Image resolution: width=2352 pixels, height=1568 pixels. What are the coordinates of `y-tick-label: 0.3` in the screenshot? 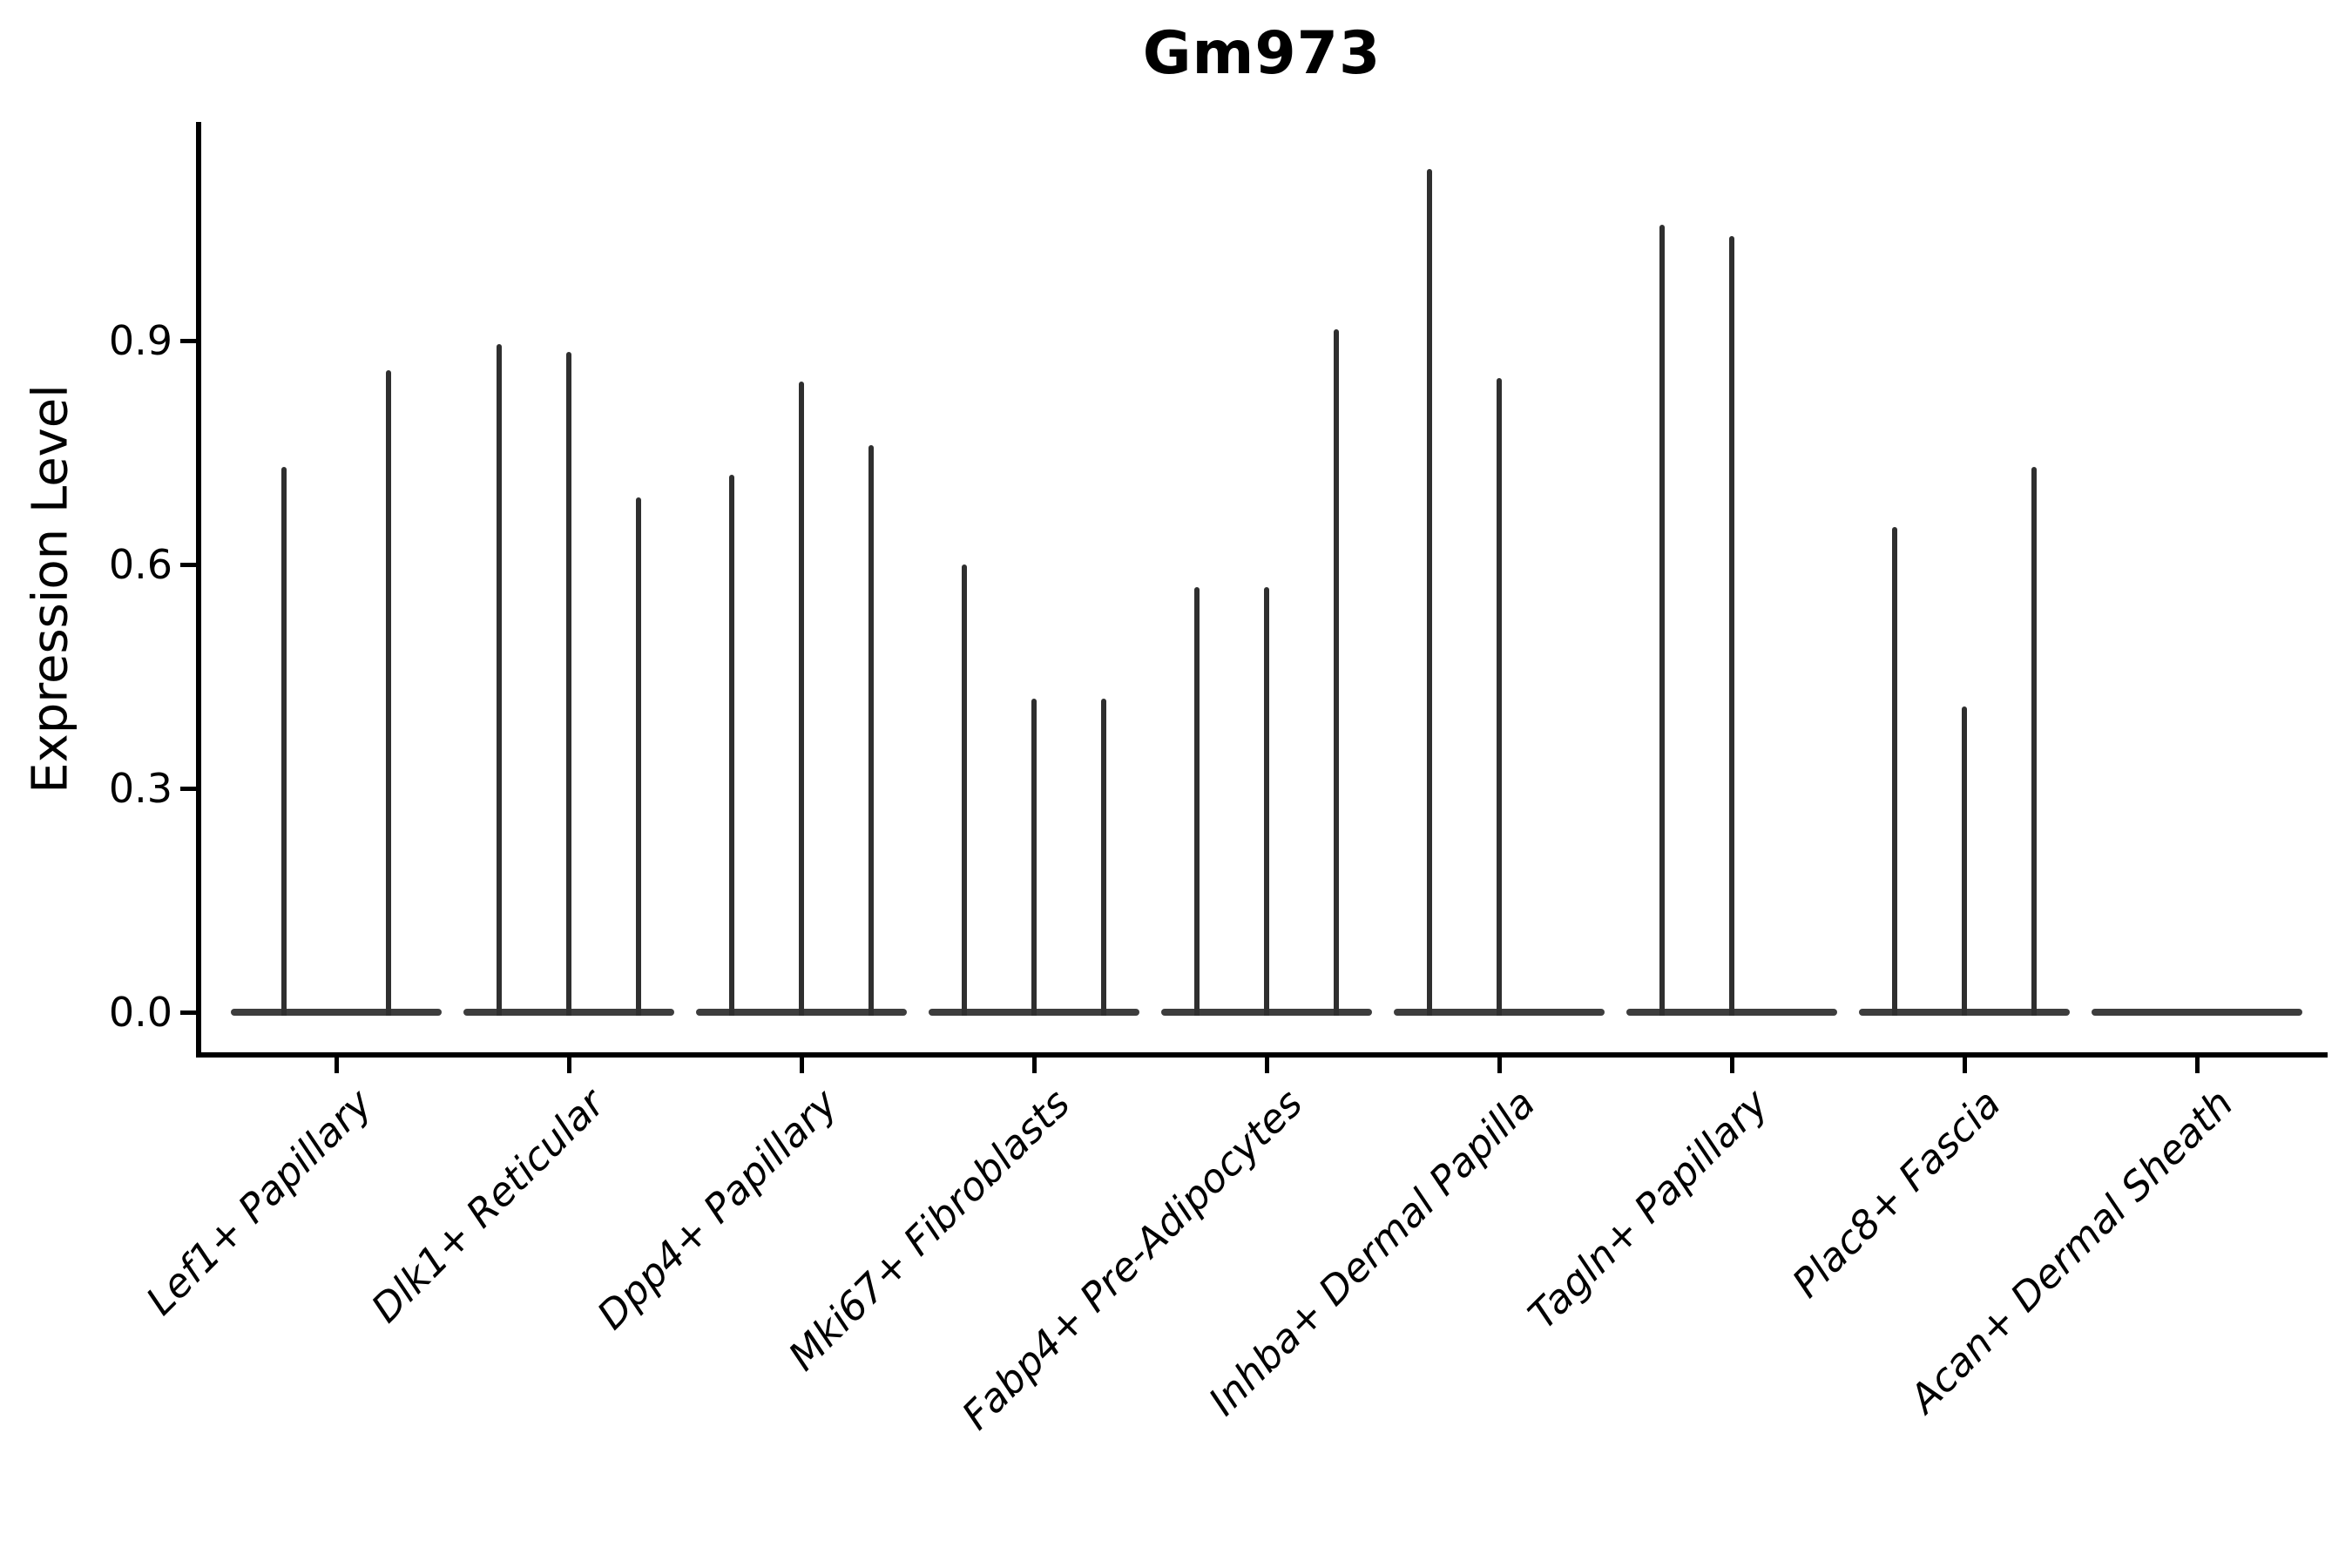 It's located at (140, 788).